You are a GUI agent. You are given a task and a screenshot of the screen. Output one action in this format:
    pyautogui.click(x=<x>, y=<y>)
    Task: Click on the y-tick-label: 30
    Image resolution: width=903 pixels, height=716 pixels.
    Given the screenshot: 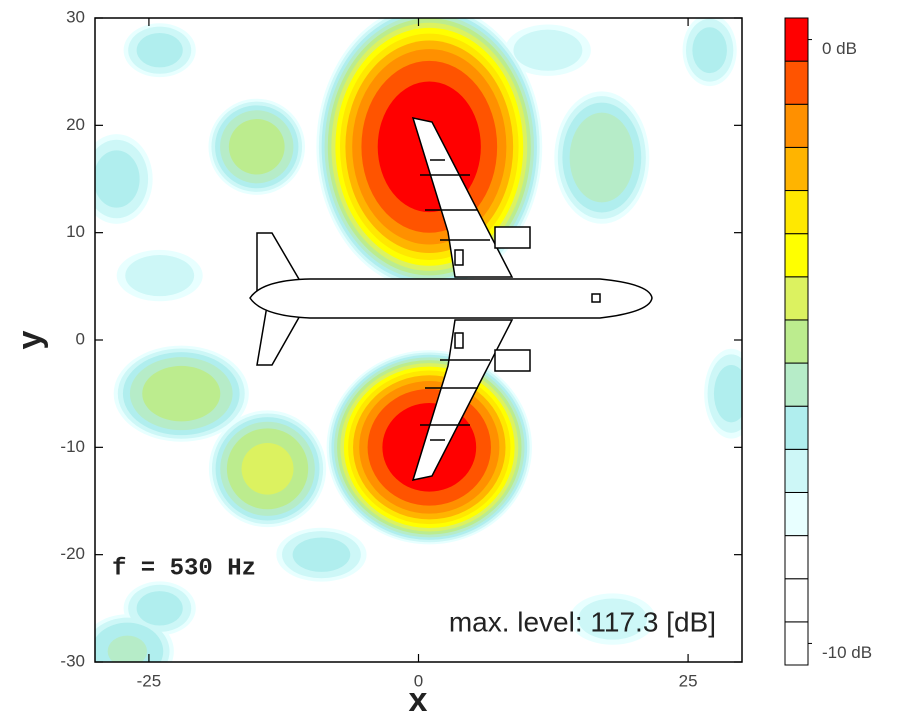 What is the action you would take?
    pyautogui.click(x=75, y=16)
    